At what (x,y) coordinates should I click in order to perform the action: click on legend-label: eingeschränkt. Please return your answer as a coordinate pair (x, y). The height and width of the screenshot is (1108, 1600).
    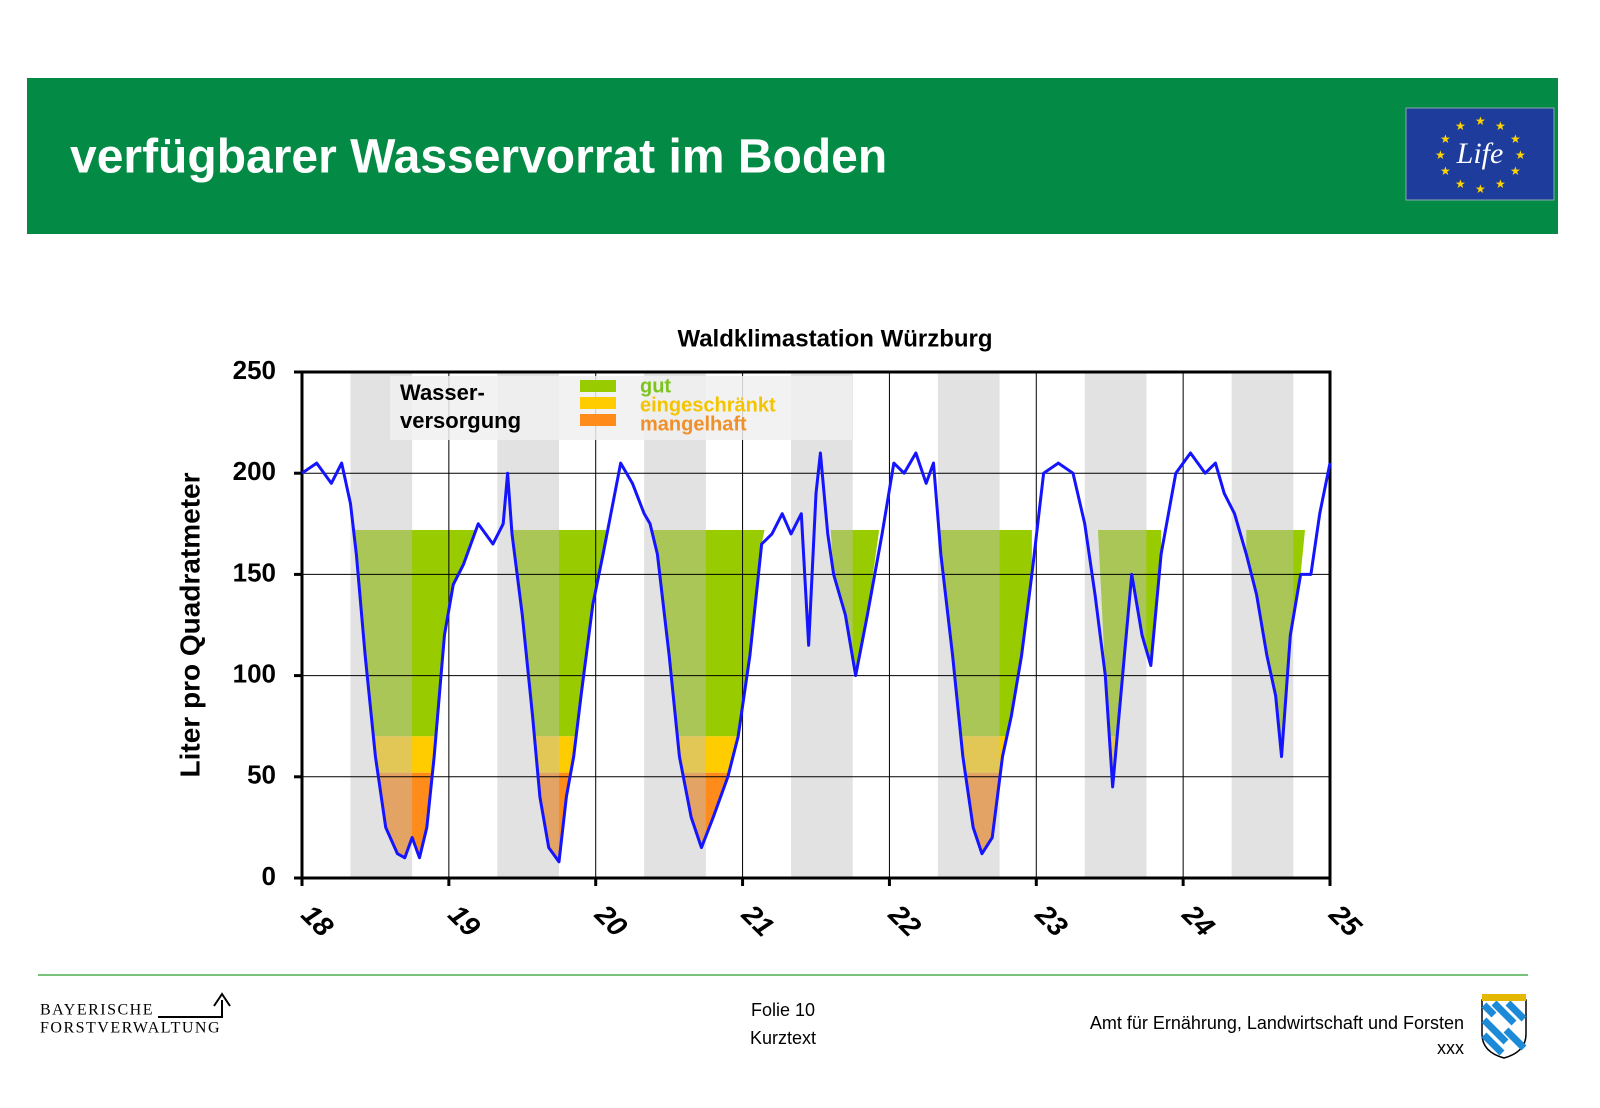
    Looking at the image, I should click on (708, 405).